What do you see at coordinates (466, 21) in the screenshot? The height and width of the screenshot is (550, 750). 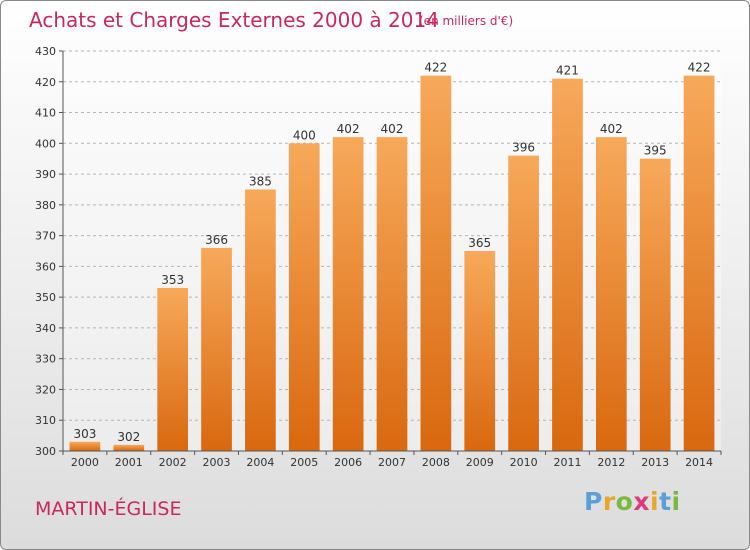 I see `chart-subtitle: (en milliers d'€)` at bounding box center [466, 21].